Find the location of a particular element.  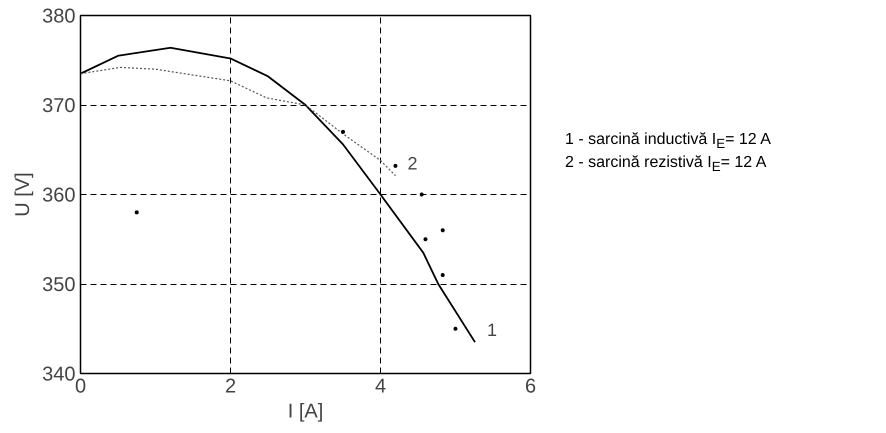

series-label: 1 is located at coordinates (492, 330).